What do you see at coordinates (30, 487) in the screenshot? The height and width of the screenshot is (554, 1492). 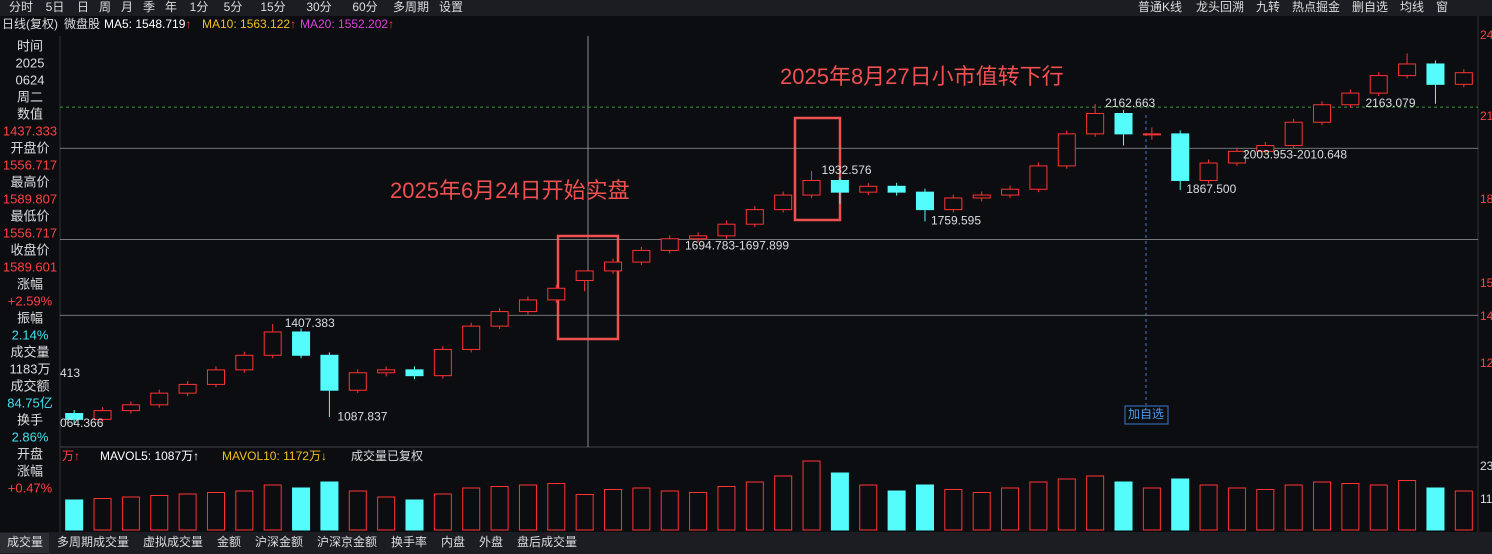 I see `info-item: +0.47%` at bounding box center [30, 487].